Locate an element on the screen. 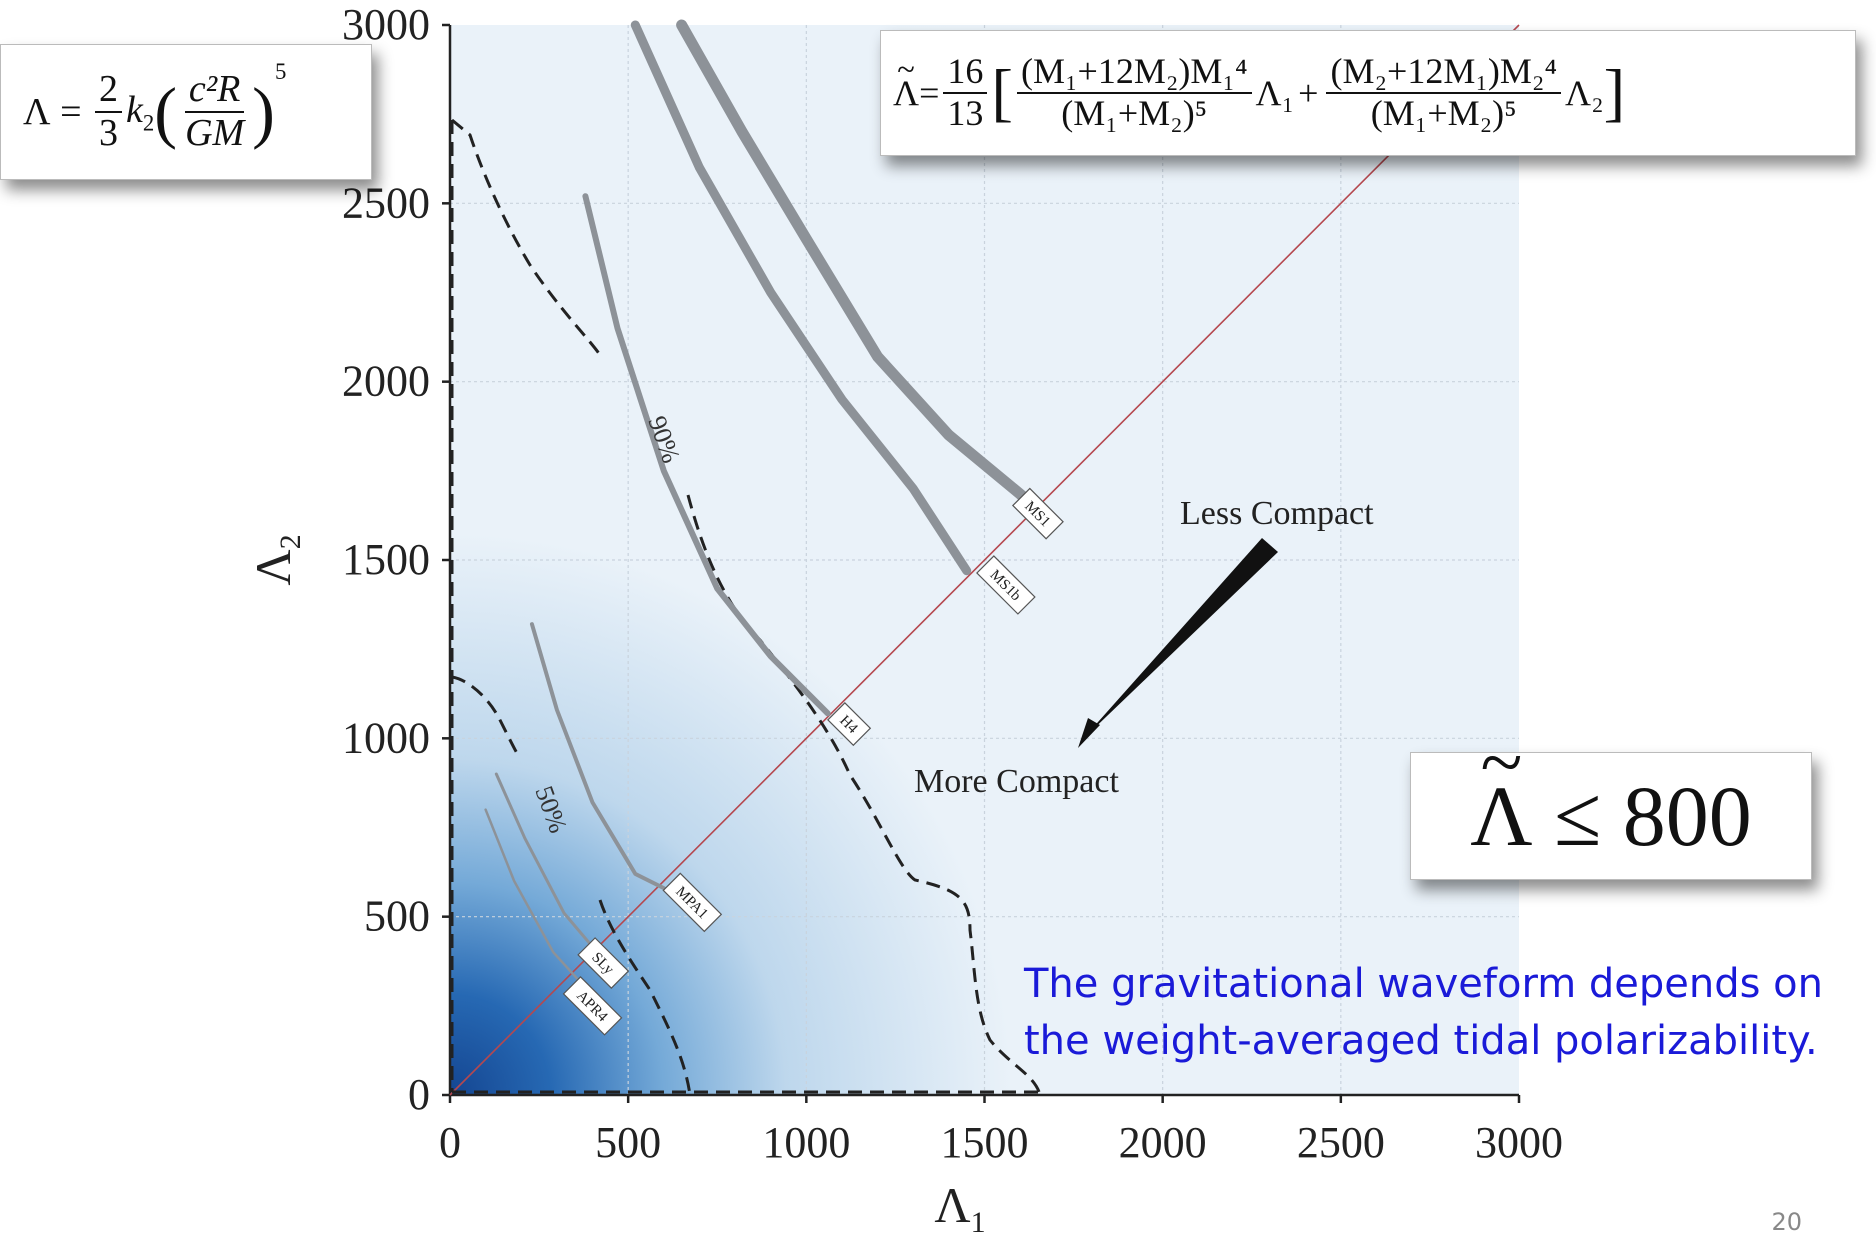 This screenshot has height=1236, width=1876. y-tick-label-500: 500 is located at coordinates (397, 916).